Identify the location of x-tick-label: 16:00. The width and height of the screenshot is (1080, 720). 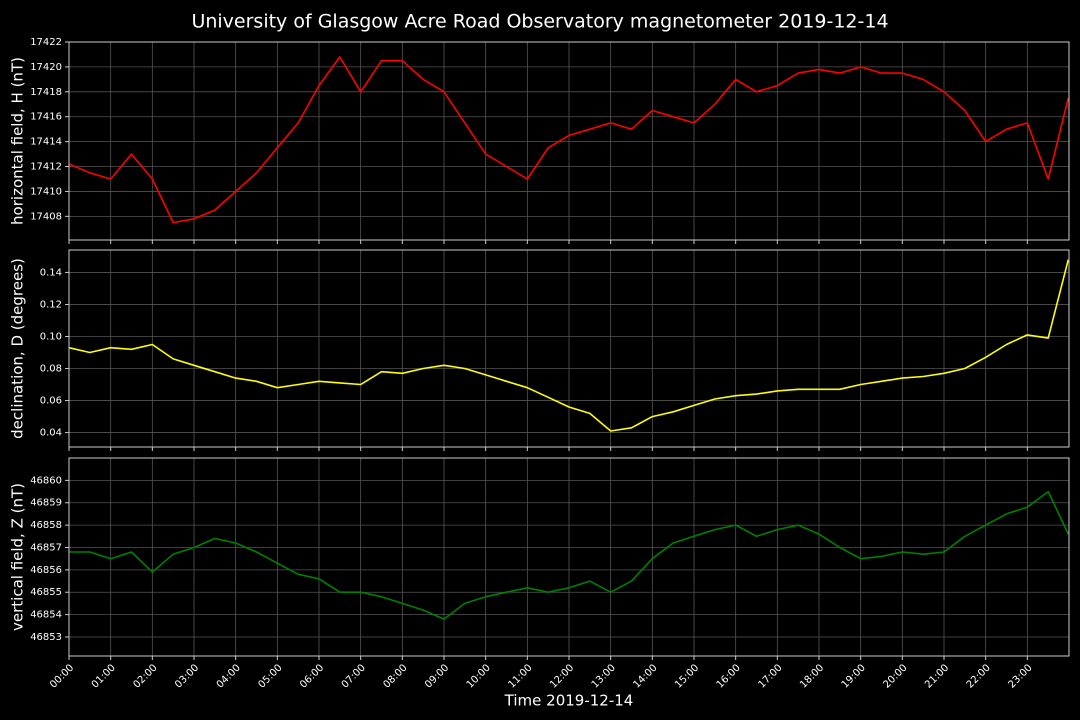
(729, 676).